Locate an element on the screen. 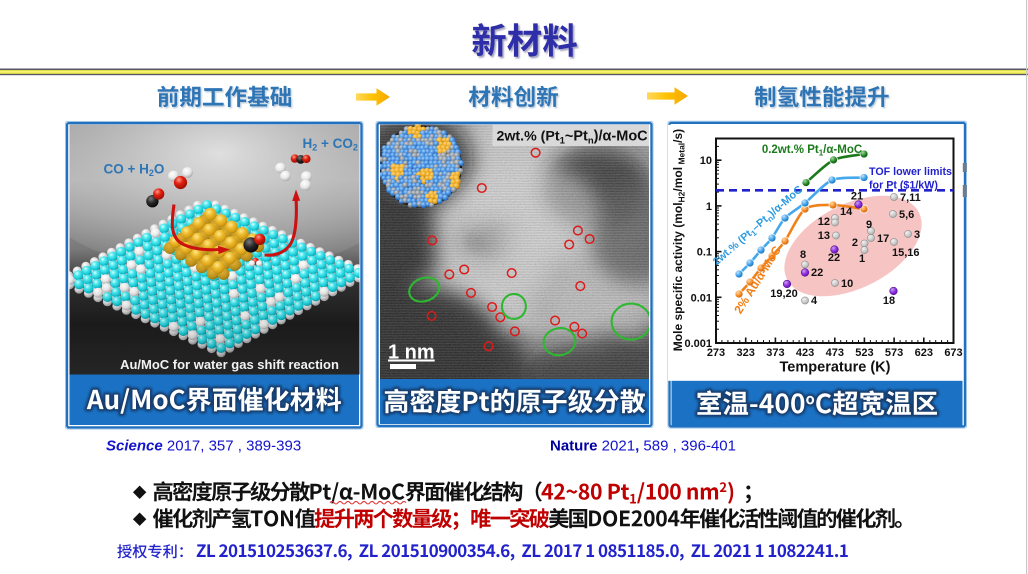 The width and height of the screenshot is (1028, 574). svg-text: 273 is located at coordinates (716, 353).